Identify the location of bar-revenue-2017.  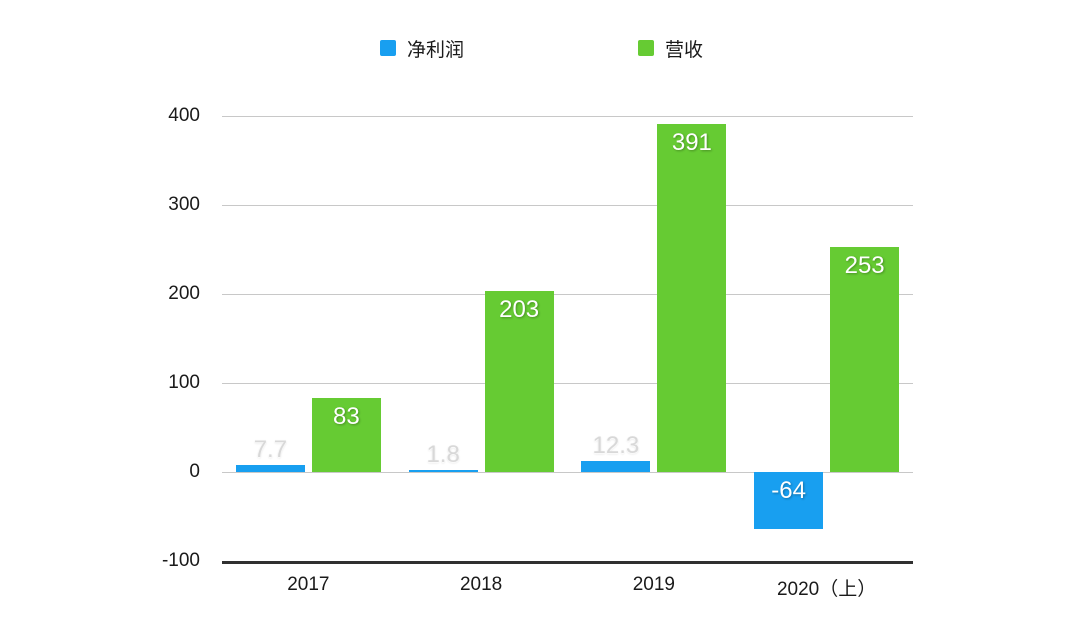
(346, 435).